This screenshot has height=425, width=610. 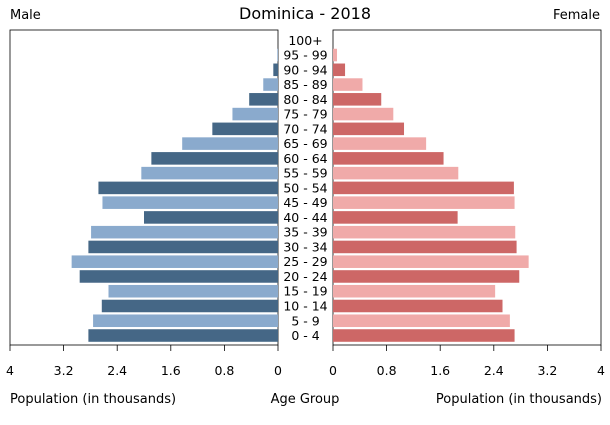 What do you see at coordinates (305, 13) in the screenshot?
I see `chart-title: Dominica - 2018` at bounding box center [305, 13].